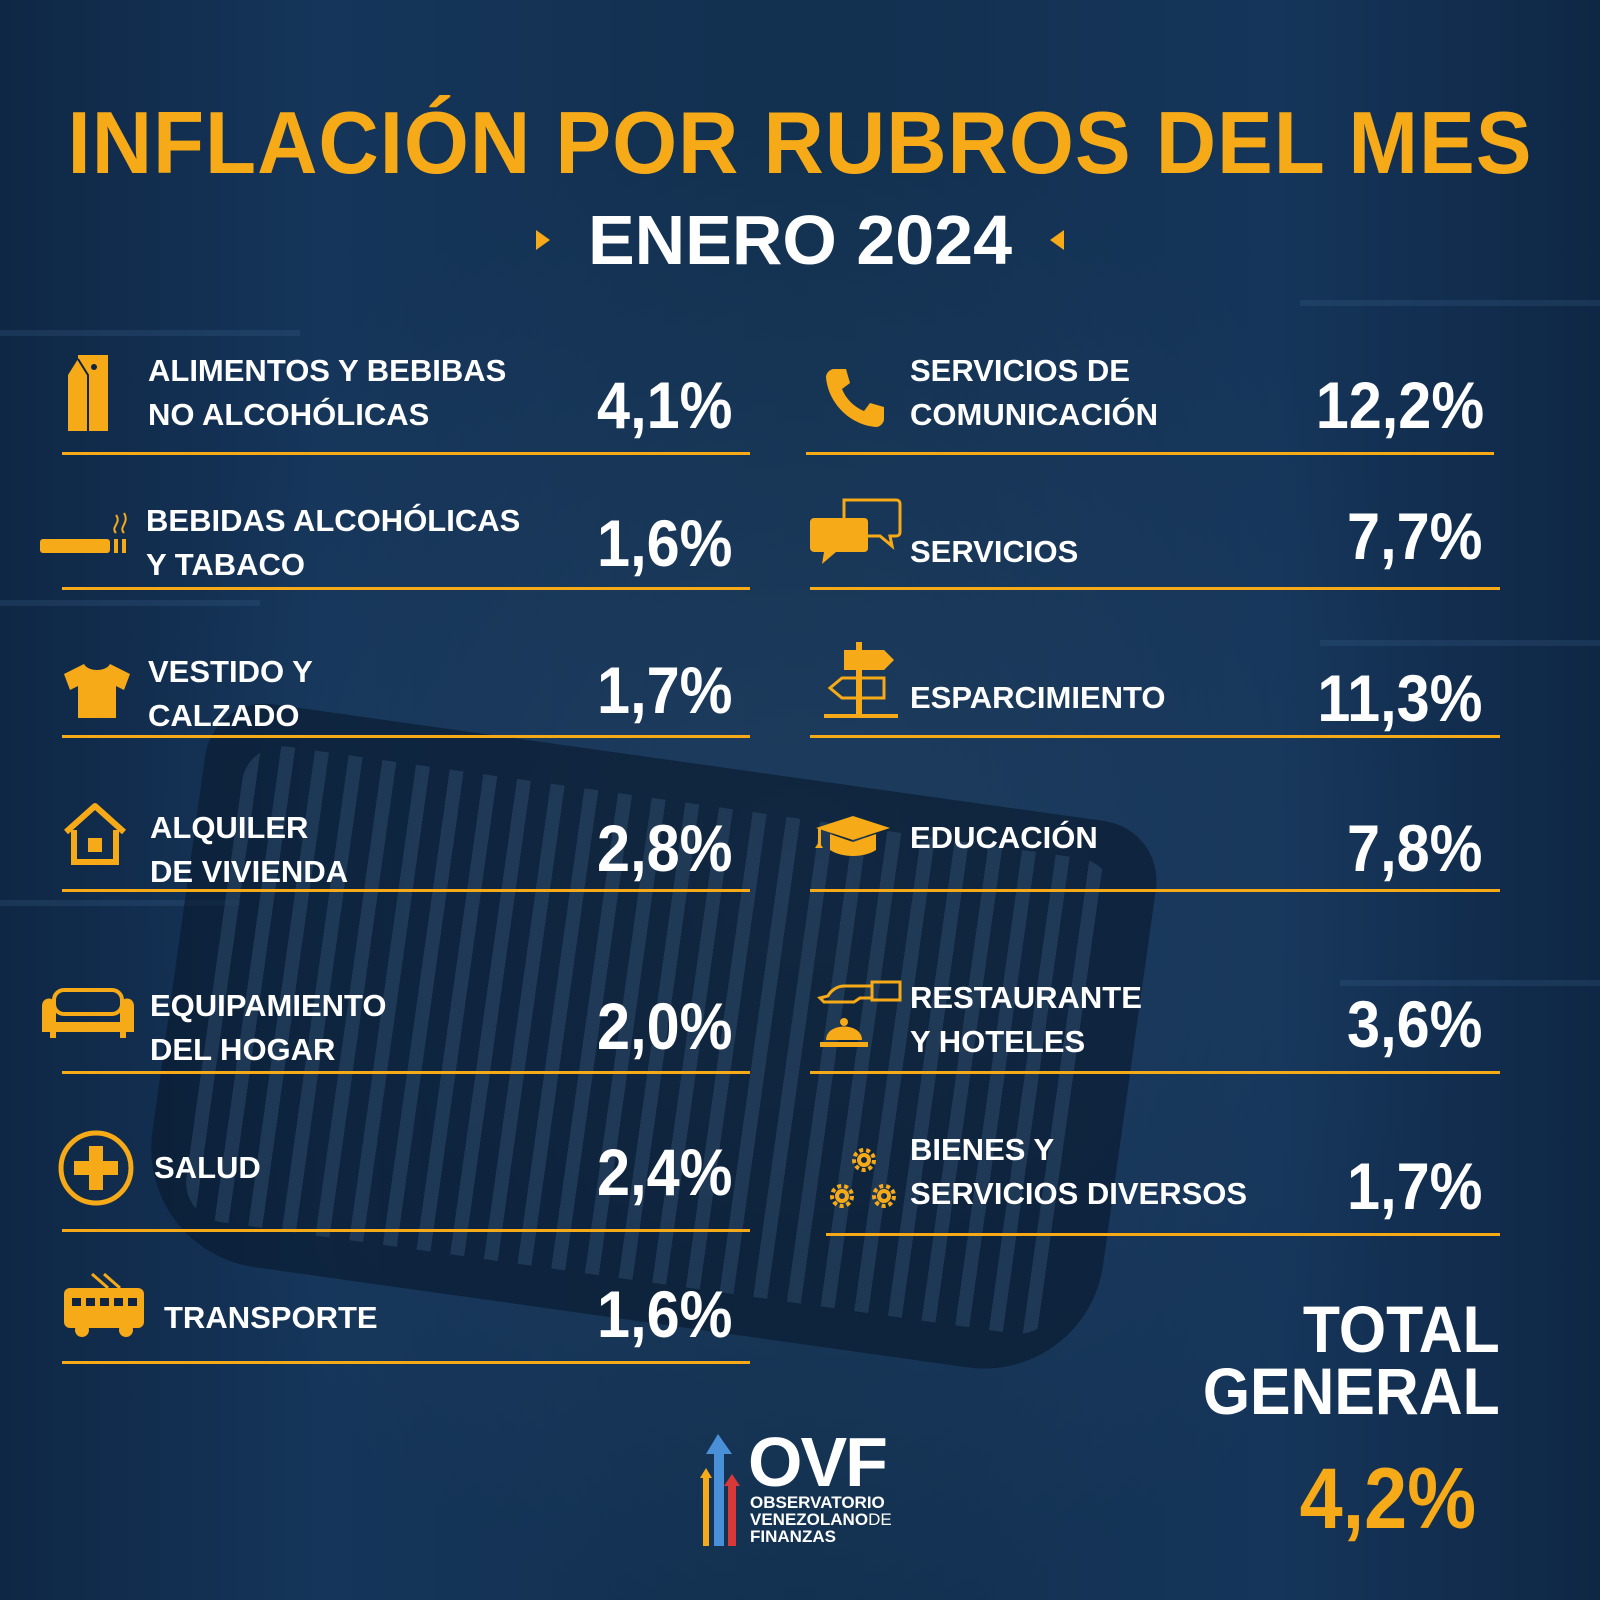  Describe the element at coordinates (664, 848) in the screenshot. I see `category-value: 2,8%` at that location.